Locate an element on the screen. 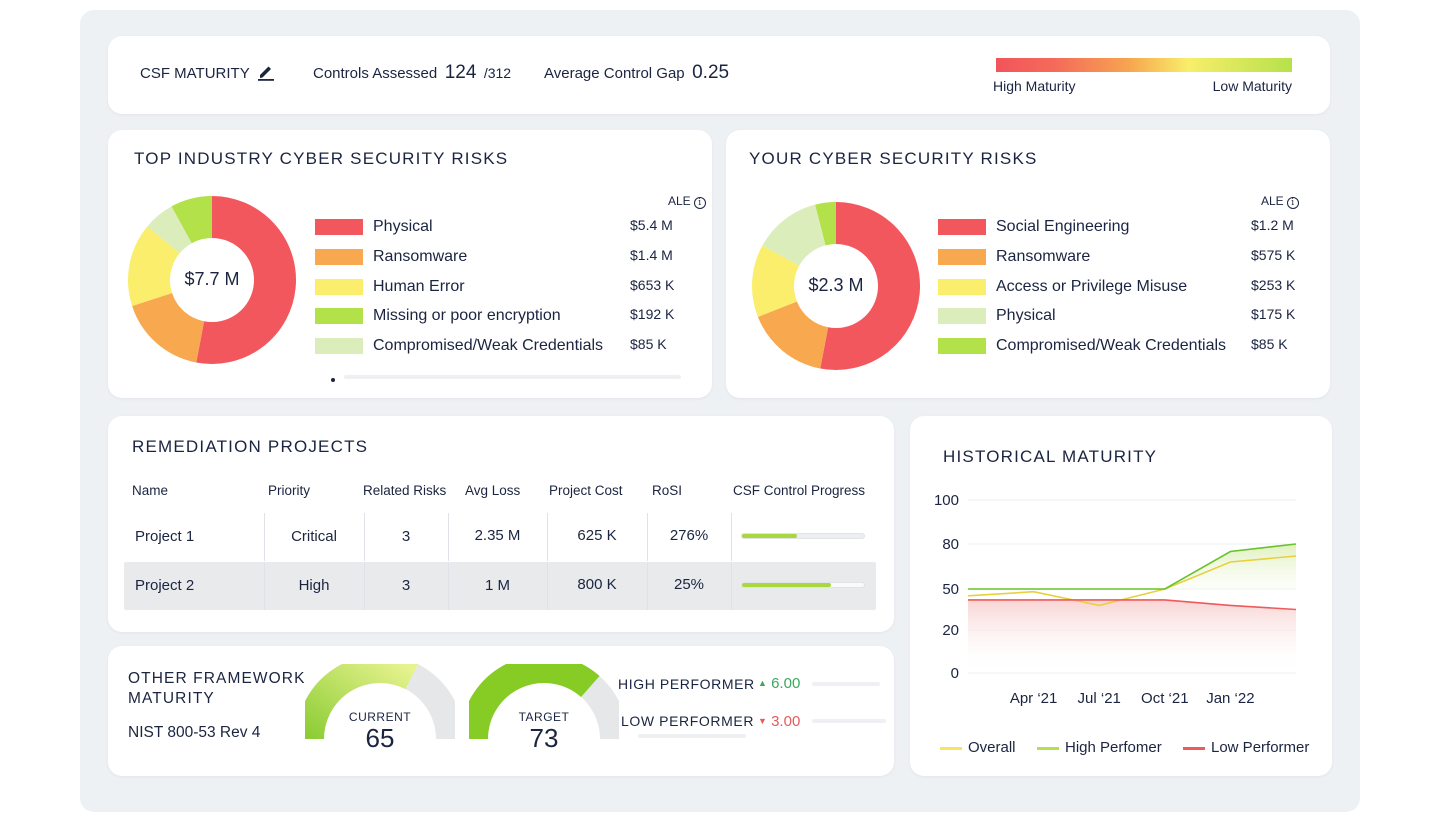  scroll-dot is located at coordinates (333, 380).